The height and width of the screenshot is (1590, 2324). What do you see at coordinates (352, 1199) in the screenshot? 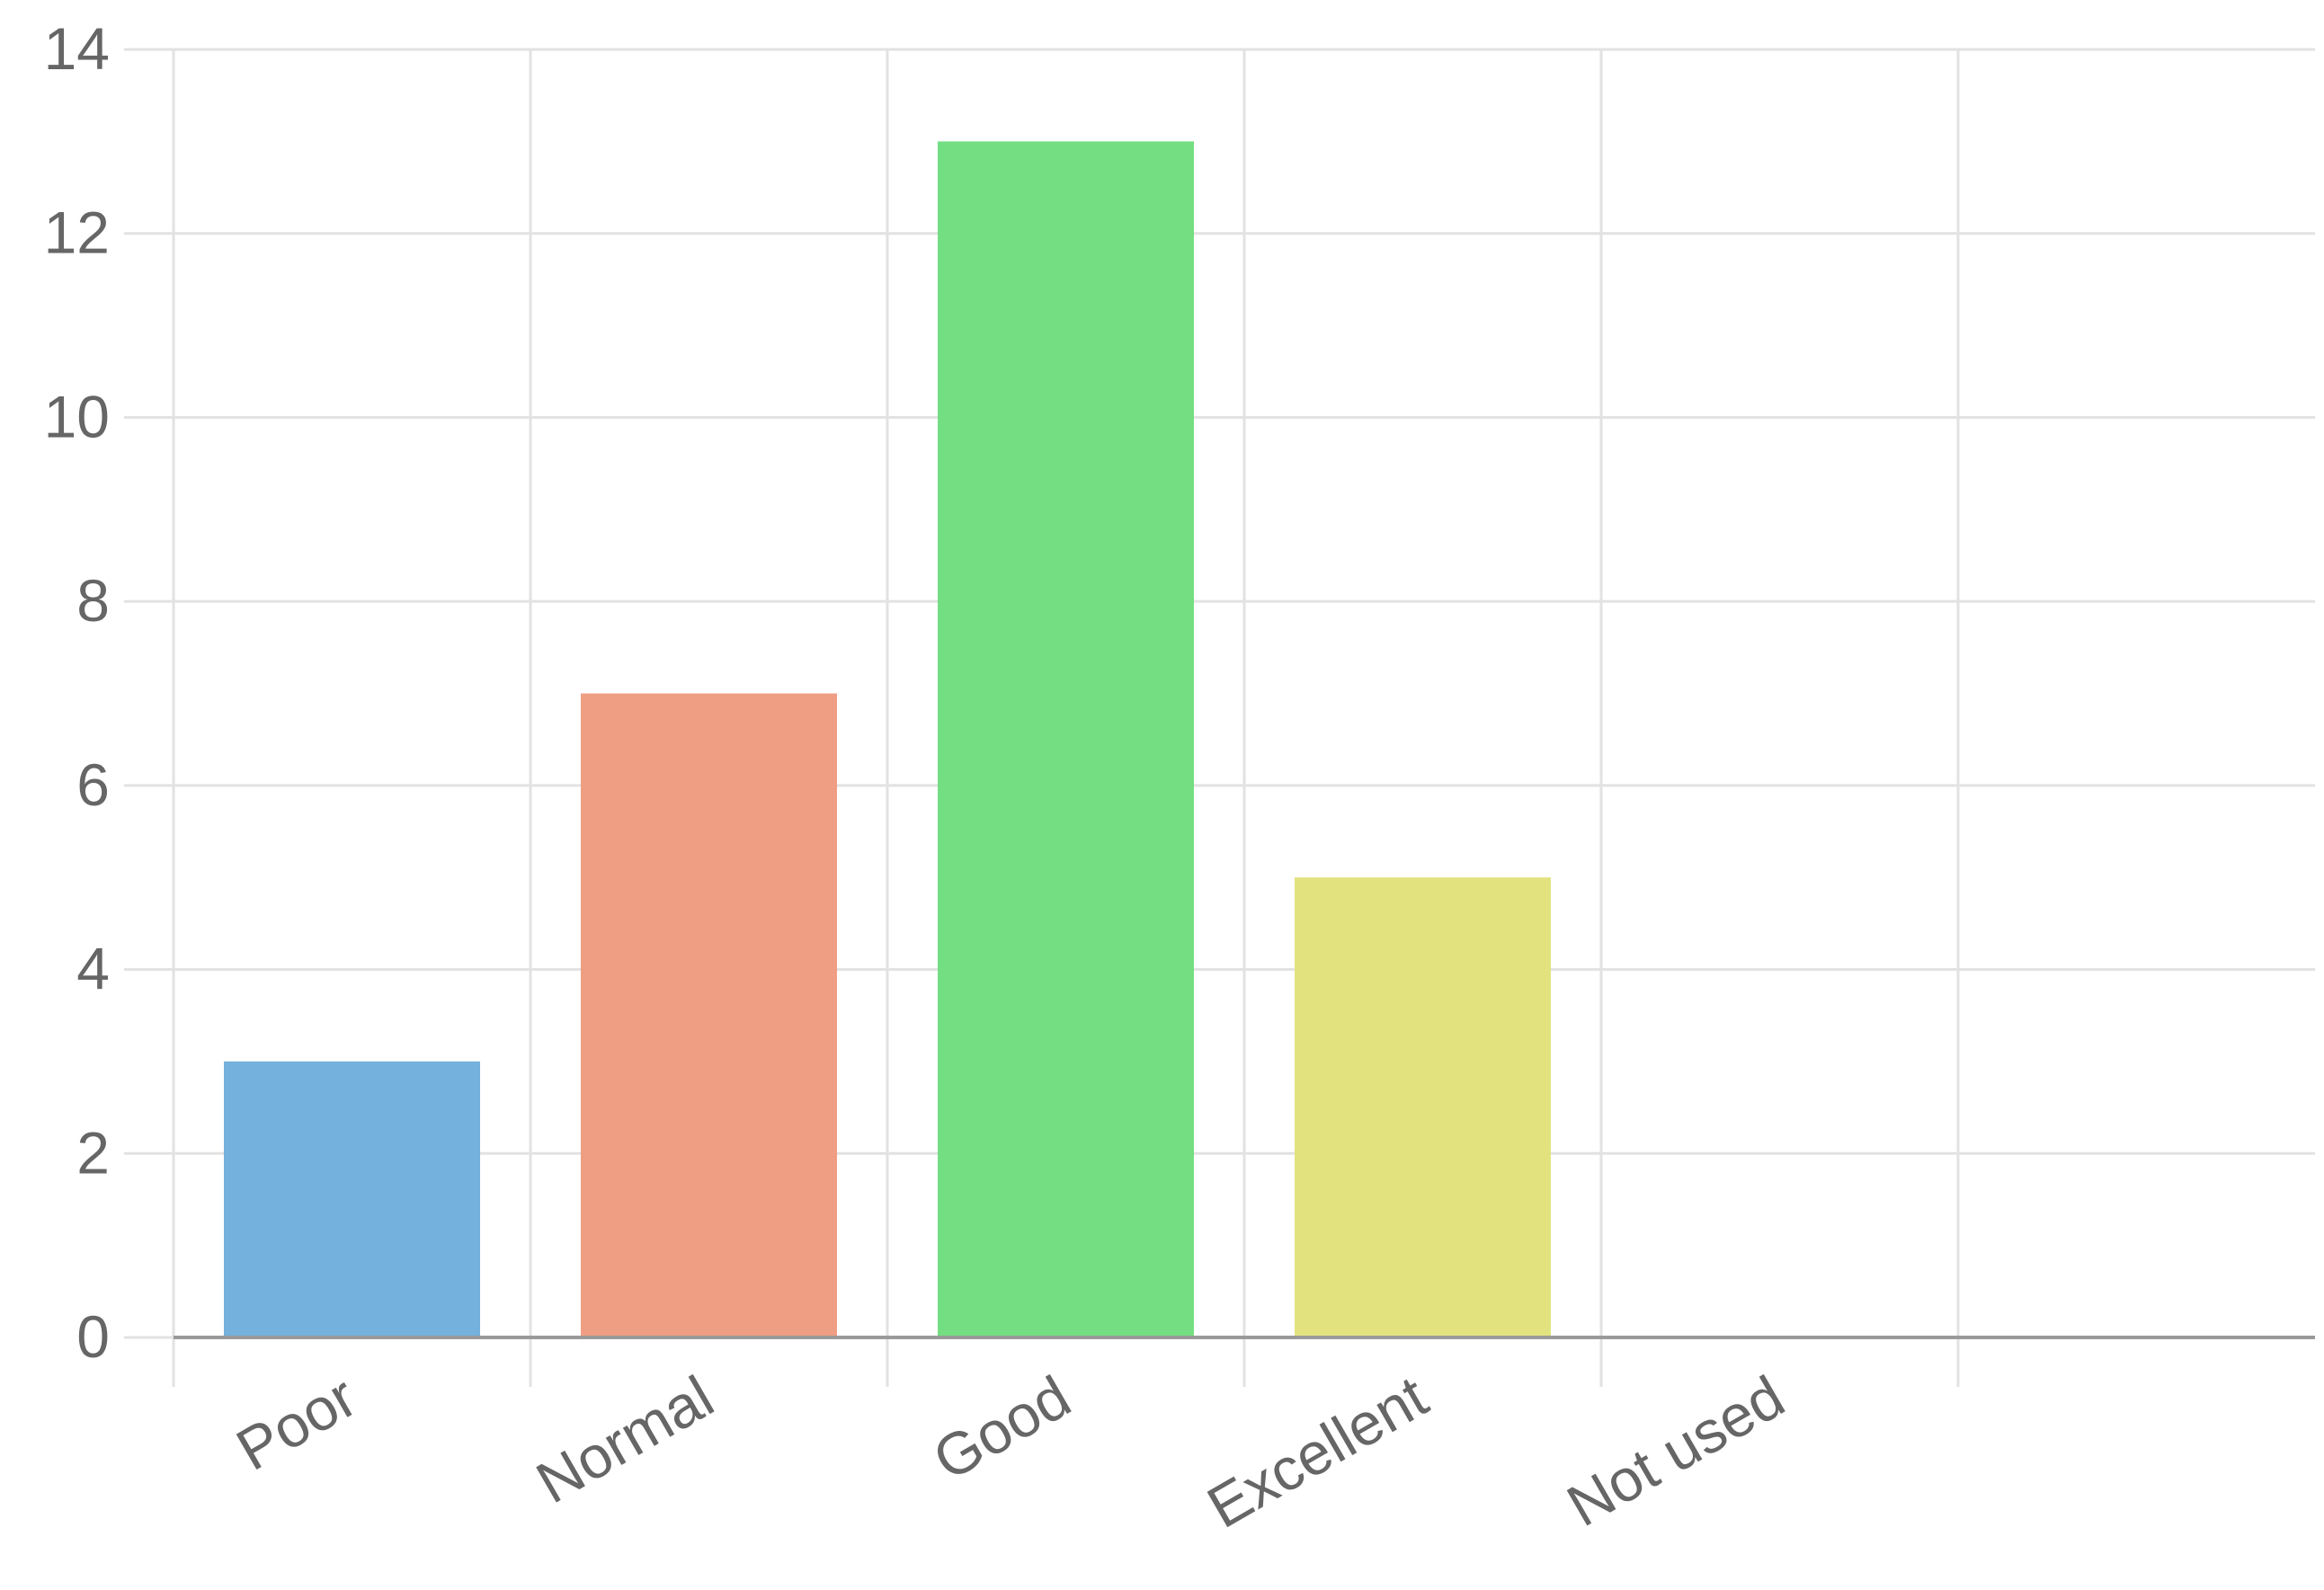
I see `bar-poor` at bounding box center [352, 1199].